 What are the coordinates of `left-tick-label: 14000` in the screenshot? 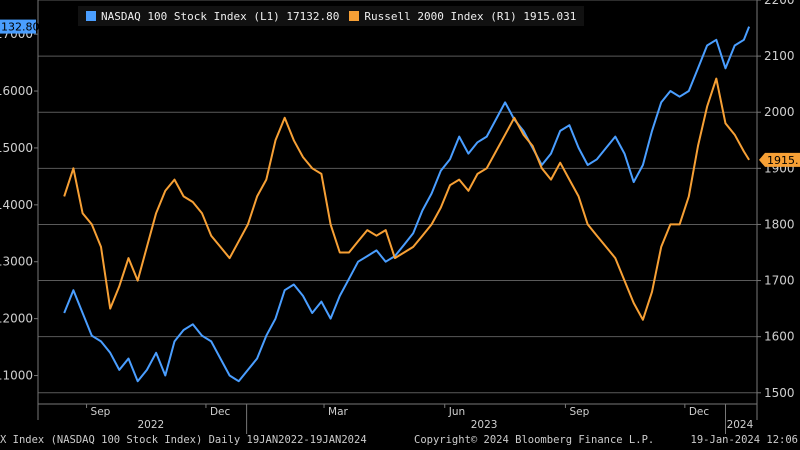 It's located at (16, 205).